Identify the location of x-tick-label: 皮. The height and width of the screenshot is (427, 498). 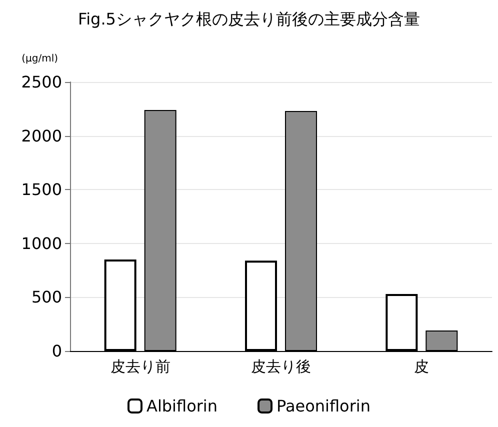
(422, 367).